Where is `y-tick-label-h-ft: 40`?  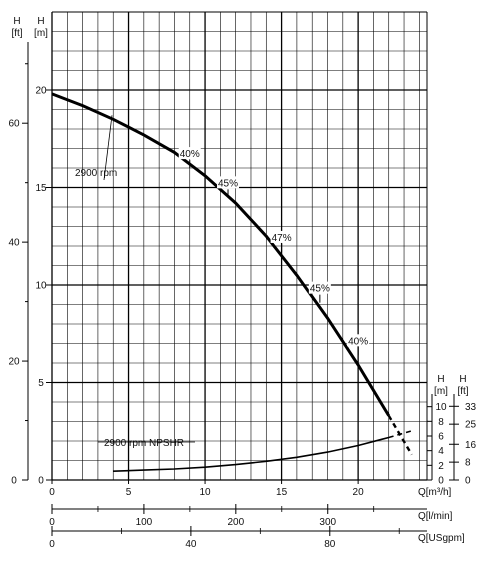 y-tick-label-h-ft: 40 is located at coordinates (14, 243).